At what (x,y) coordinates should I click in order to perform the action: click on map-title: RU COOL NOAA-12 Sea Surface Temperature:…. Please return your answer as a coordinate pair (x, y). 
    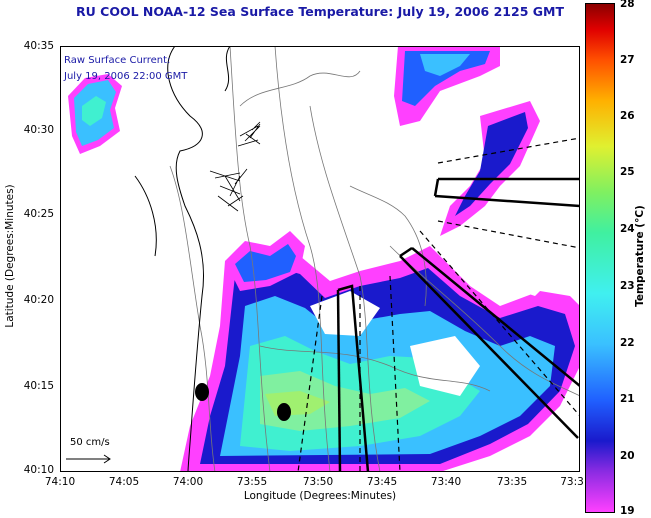
    Looking at the image, I should click on (320, 11).